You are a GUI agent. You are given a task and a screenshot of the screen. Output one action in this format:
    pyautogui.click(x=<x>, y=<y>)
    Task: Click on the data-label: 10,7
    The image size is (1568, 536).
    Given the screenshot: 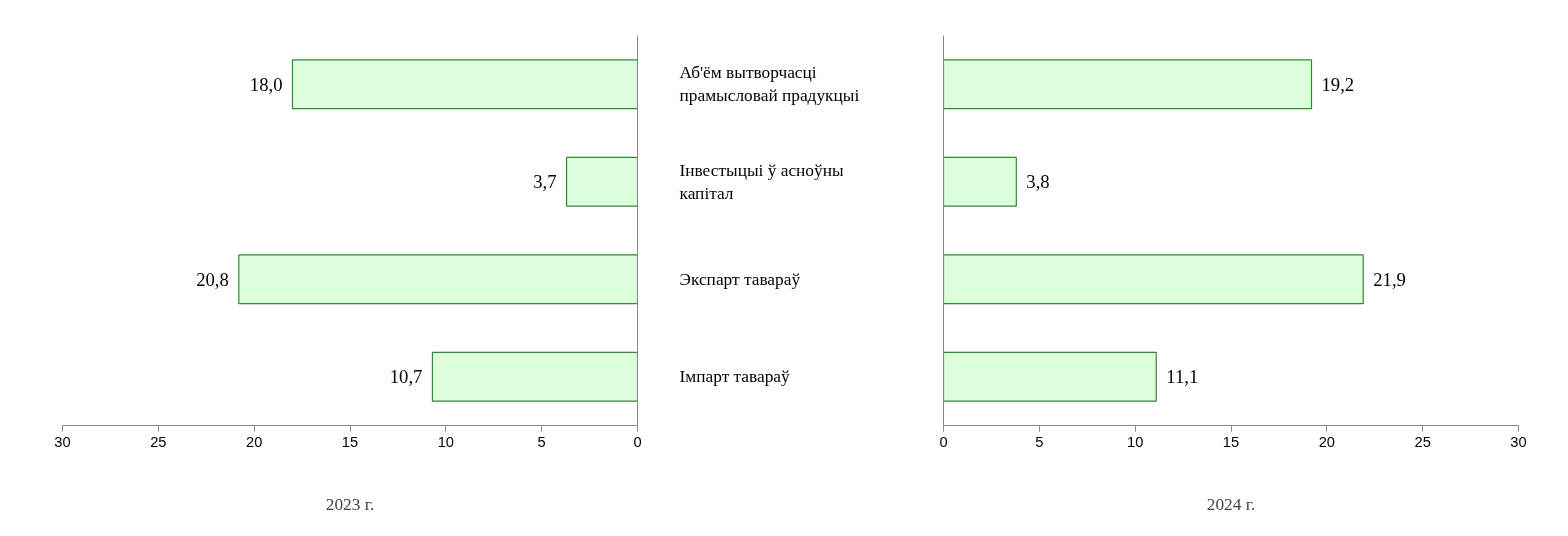 What is the action you would take?
    pyautogui.click(x=406, y=377)
    